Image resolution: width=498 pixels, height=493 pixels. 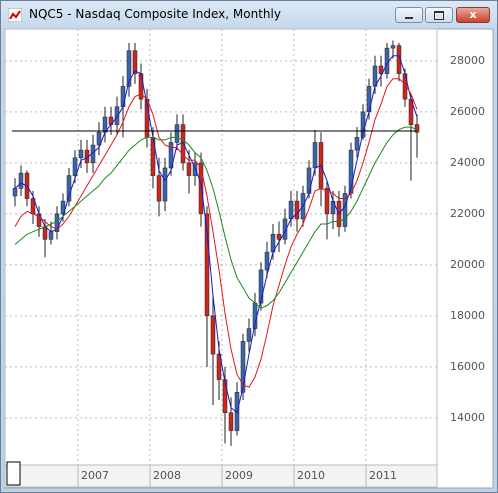 What do you see at coordinates (15, 15) in the screenshot?
I see `app-icon` at bounding box center [15, 15].